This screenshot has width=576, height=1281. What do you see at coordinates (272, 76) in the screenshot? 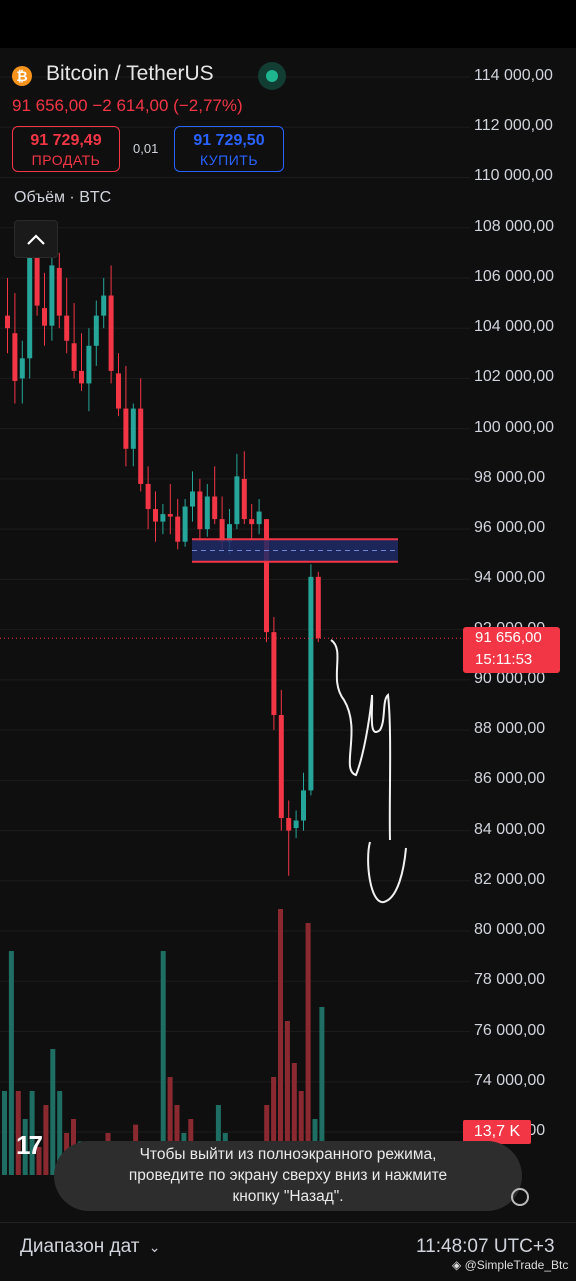
I see `market-open-icon` at bounding box center [272, 76].